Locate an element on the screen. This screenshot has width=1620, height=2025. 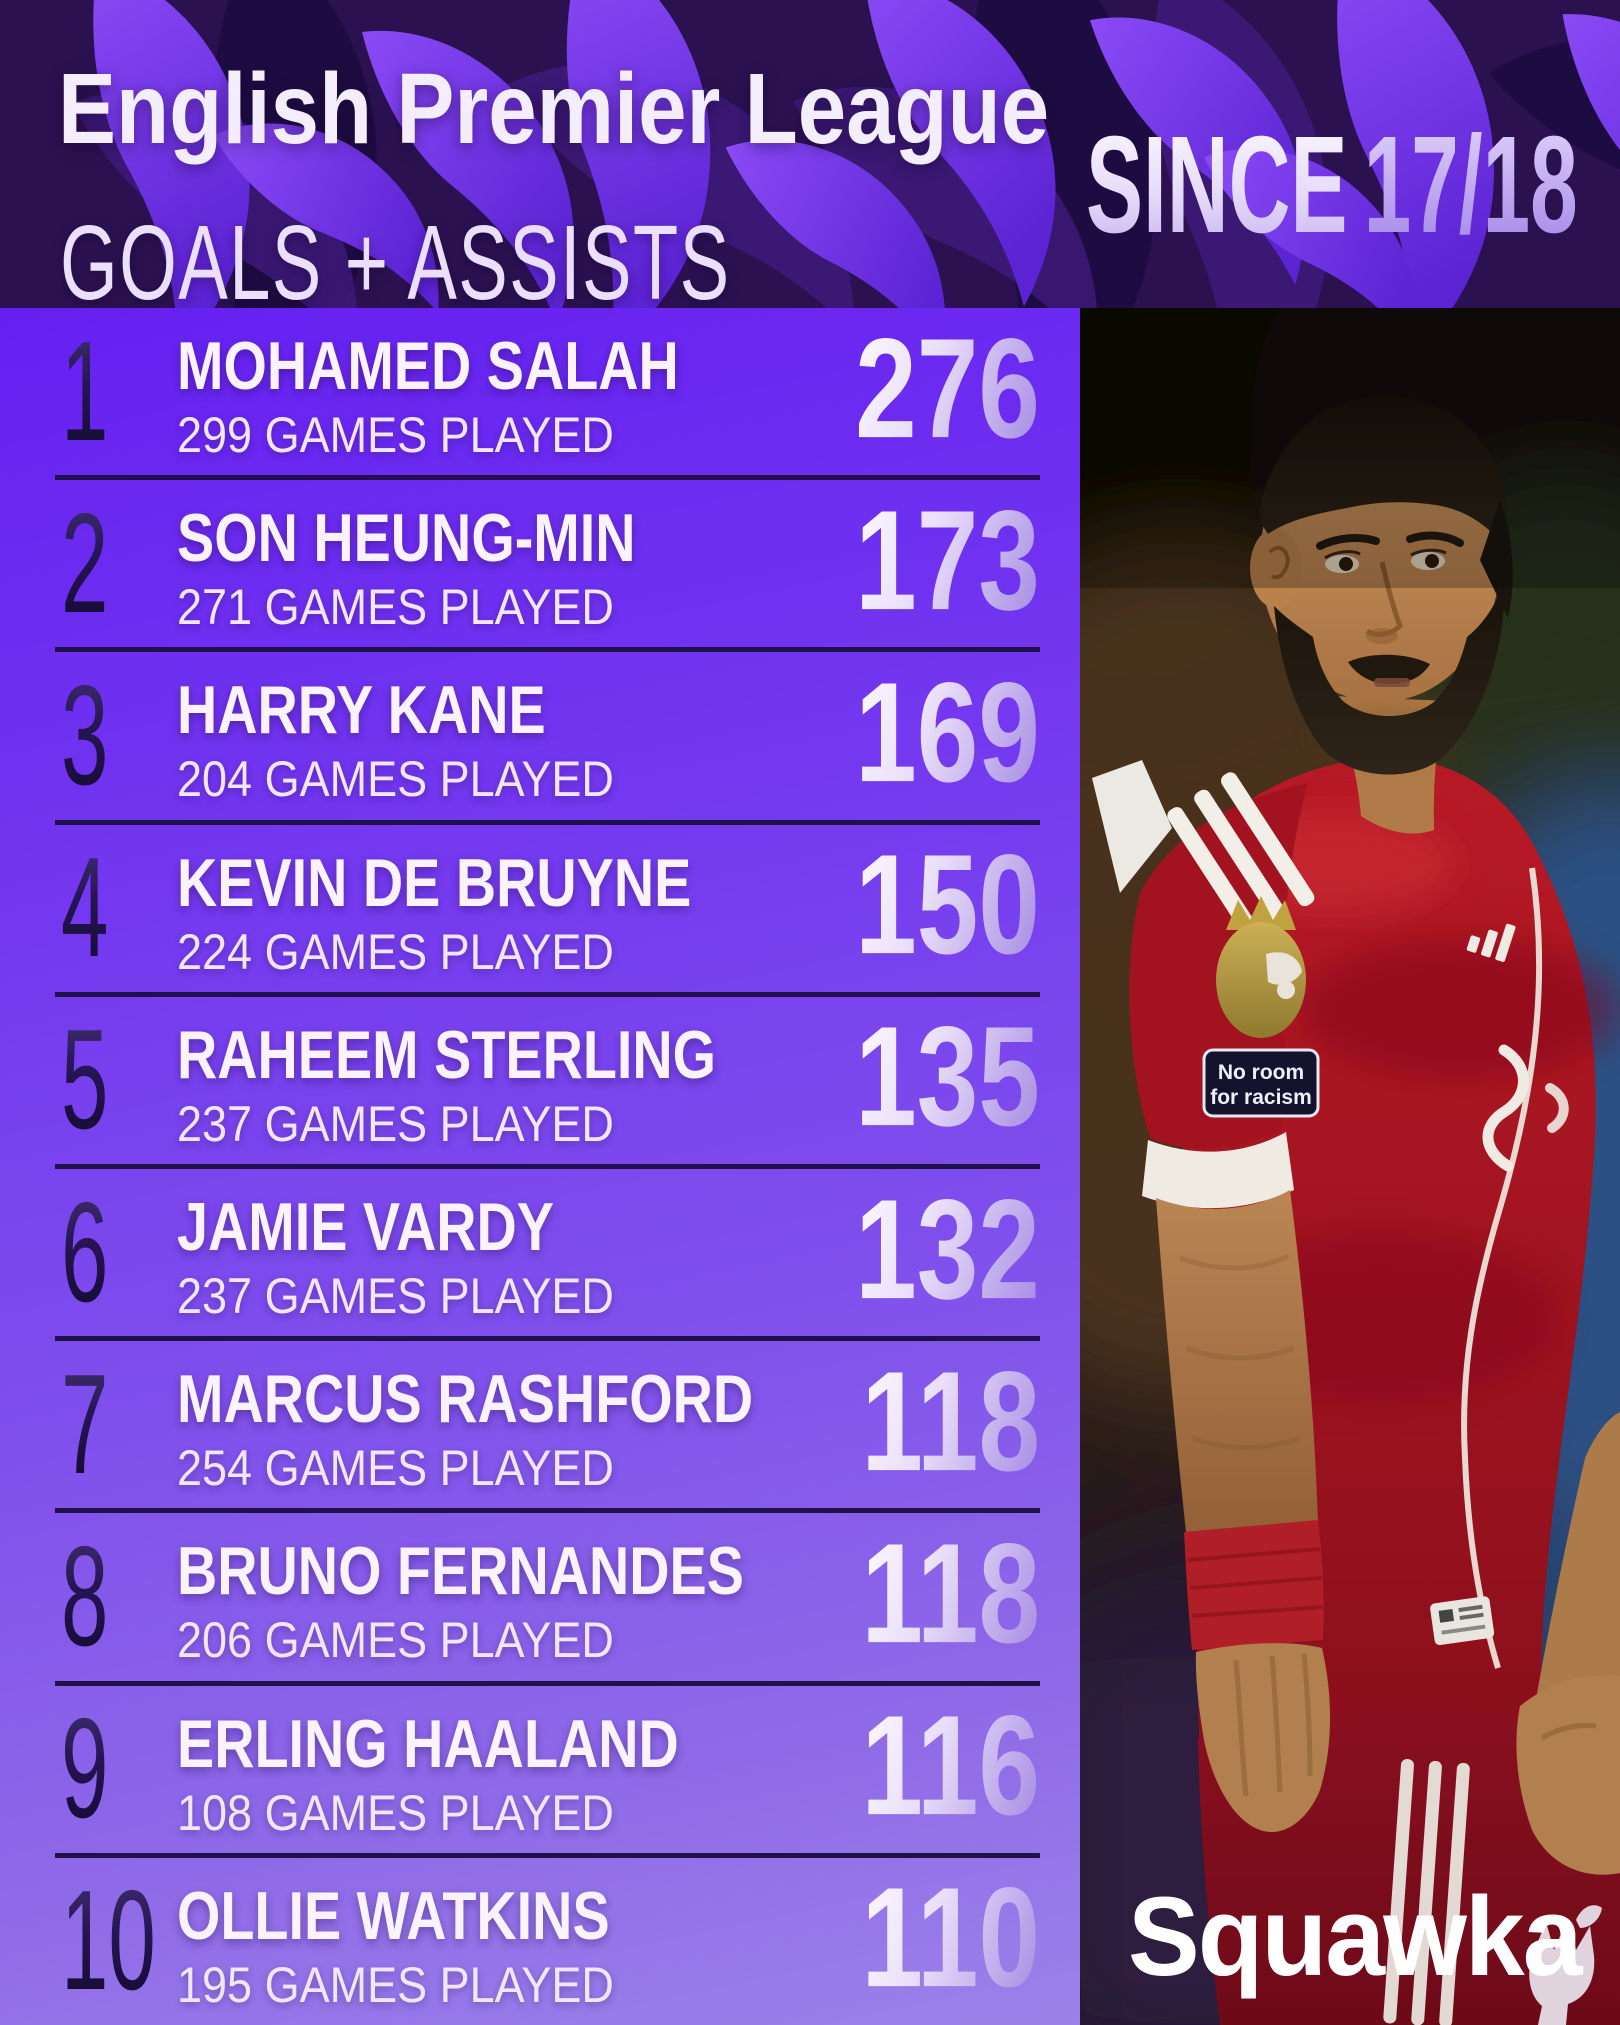
rank-number: 4 is located at coordinates (85, 908).